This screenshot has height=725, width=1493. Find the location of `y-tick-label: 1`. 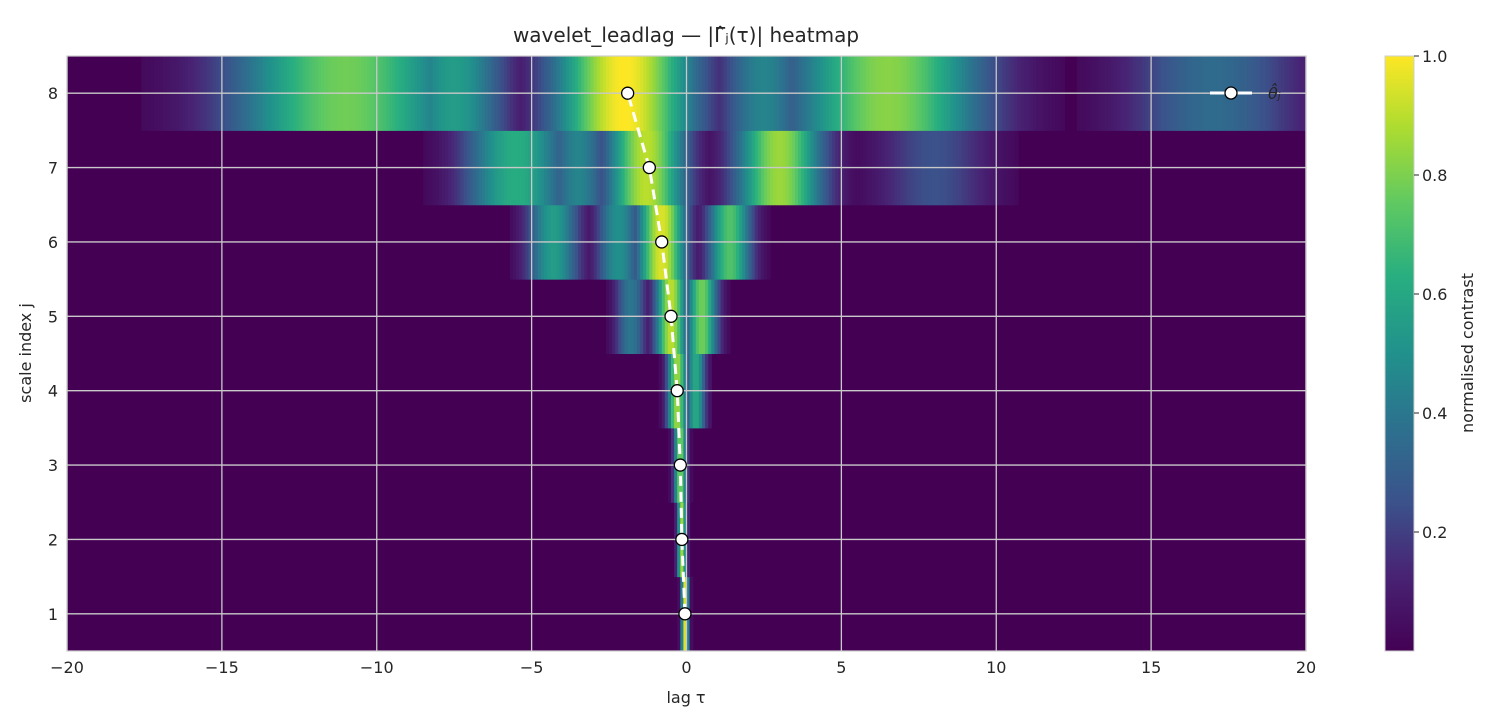

y-tick-label: 1 is located at coordinates (53, 614).